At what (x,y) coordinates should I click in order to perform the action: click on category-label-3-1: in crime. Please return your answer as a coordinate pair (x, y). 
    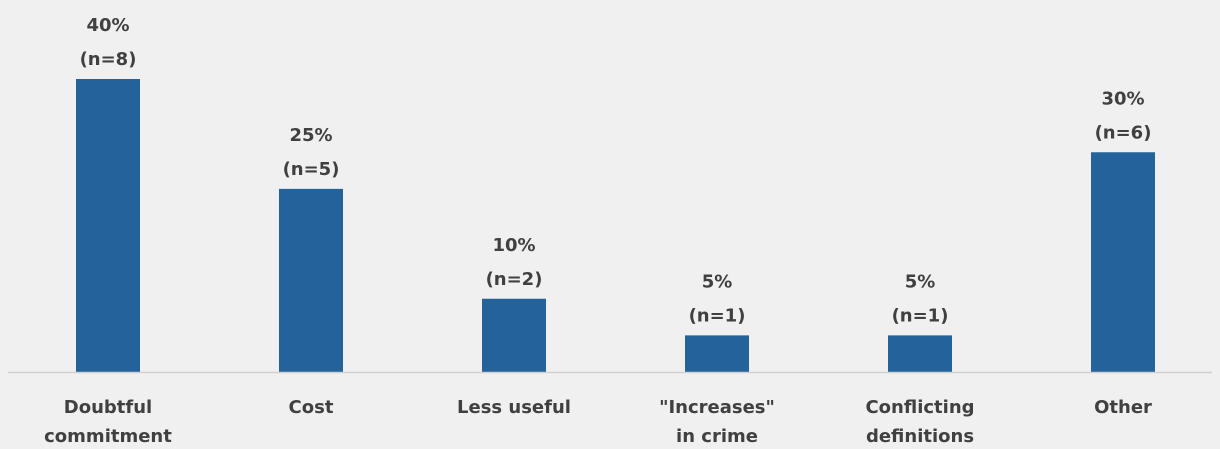
    Looking at the image, I should click on (717, 436).